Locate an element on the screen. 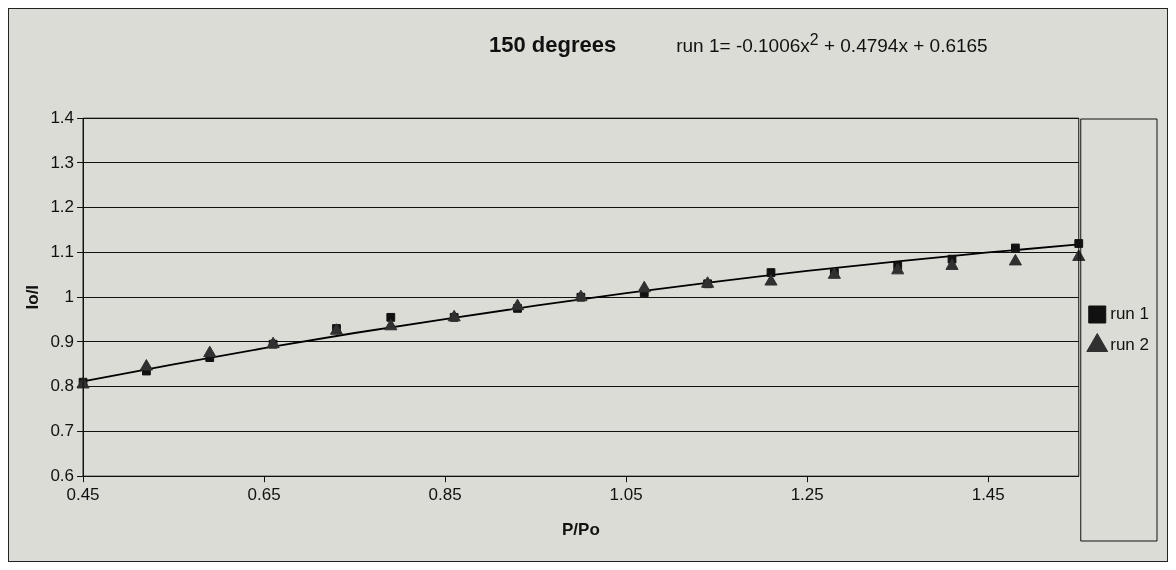 Image resolution: width=1176 pixels, height=570 pixels. x-tick-label: 1.25 is located at coordinates (807, 495).